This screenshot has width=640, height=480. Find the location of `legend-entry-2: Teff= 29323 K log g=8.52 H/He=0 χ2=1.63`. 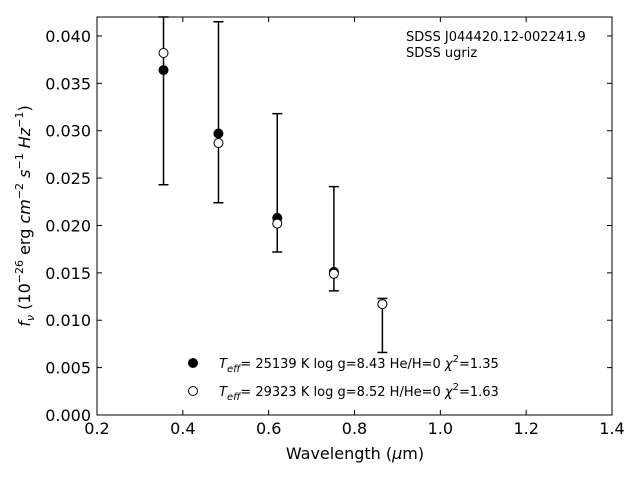

legend-entry-2: Teff= 29323 K log g=8.52 H/He=0 χ2=1.63 is located at coordinates (359, 392).